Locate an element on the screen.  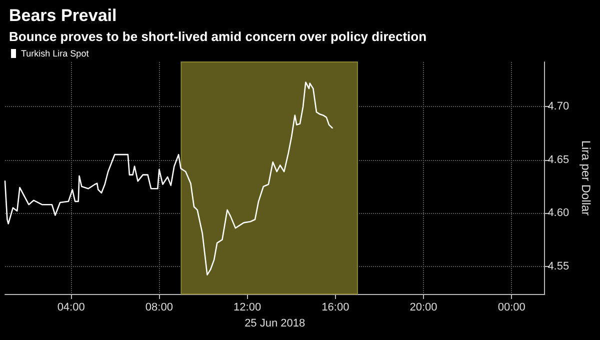
chart-subtitle: Bounce proves to be short-lived amid concern over policy direction is located at coordinates (218, 36).